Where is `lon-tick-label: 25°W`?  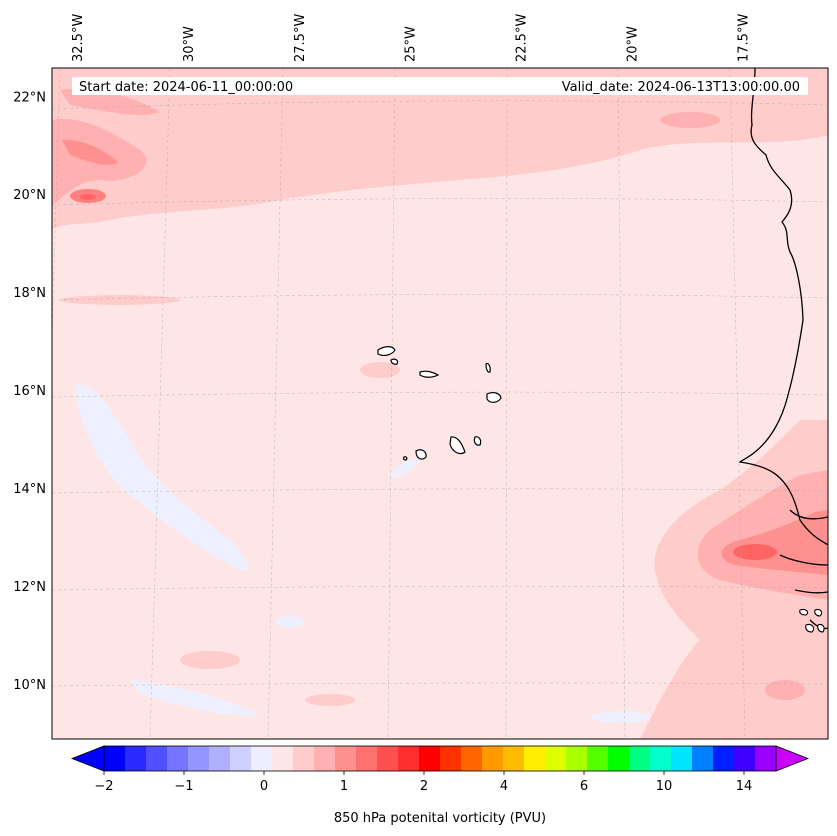
lon-tick-label: 25°W is located at coordinates (411, 44).